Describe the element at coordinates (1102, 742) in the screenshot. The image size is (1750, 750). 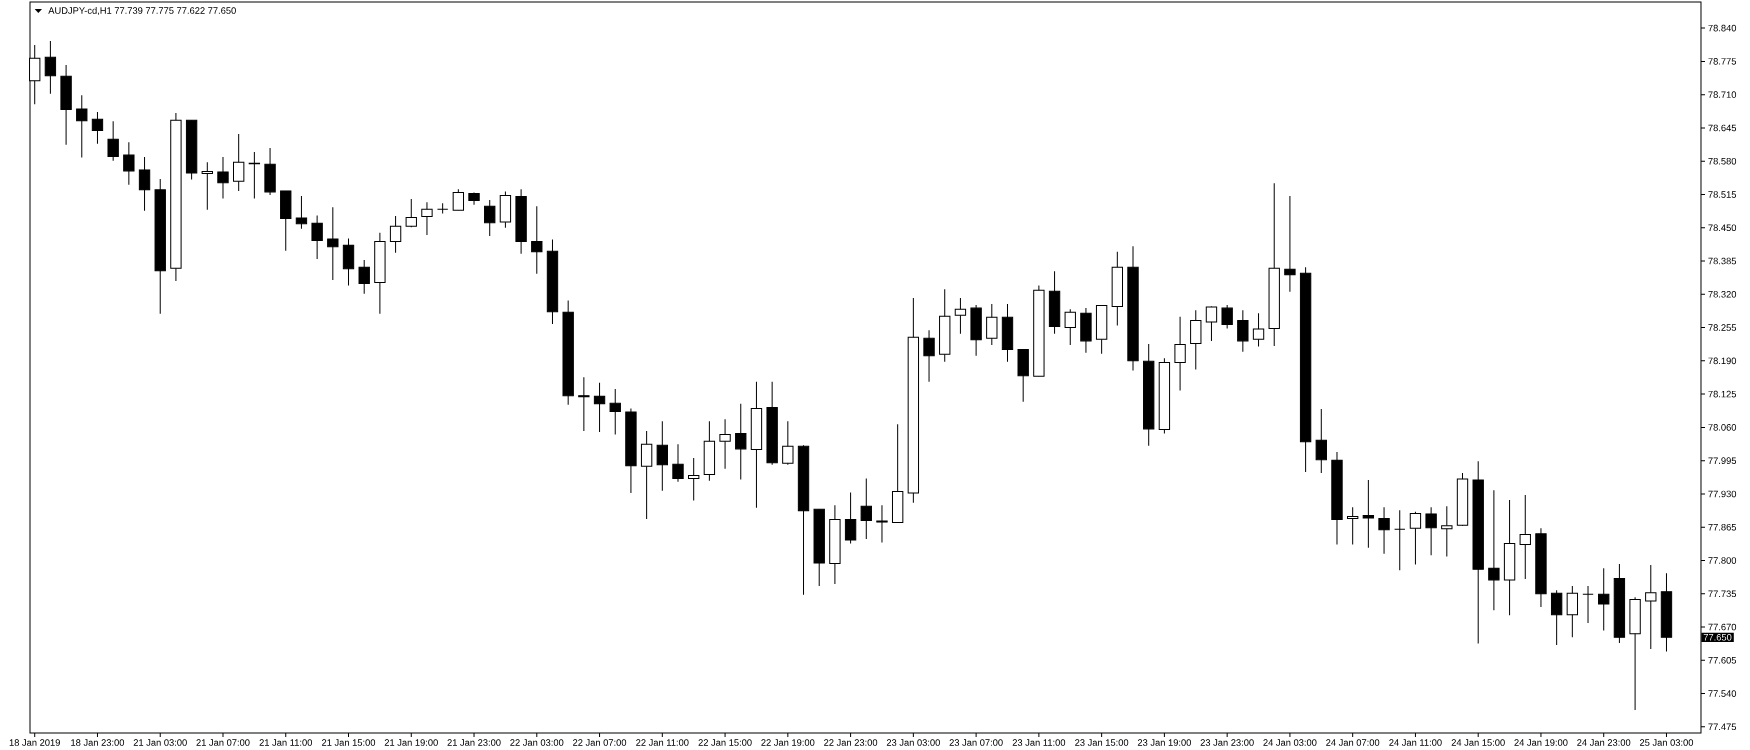
I see `x-tick-label: 23 Jan 15:00` at that location.